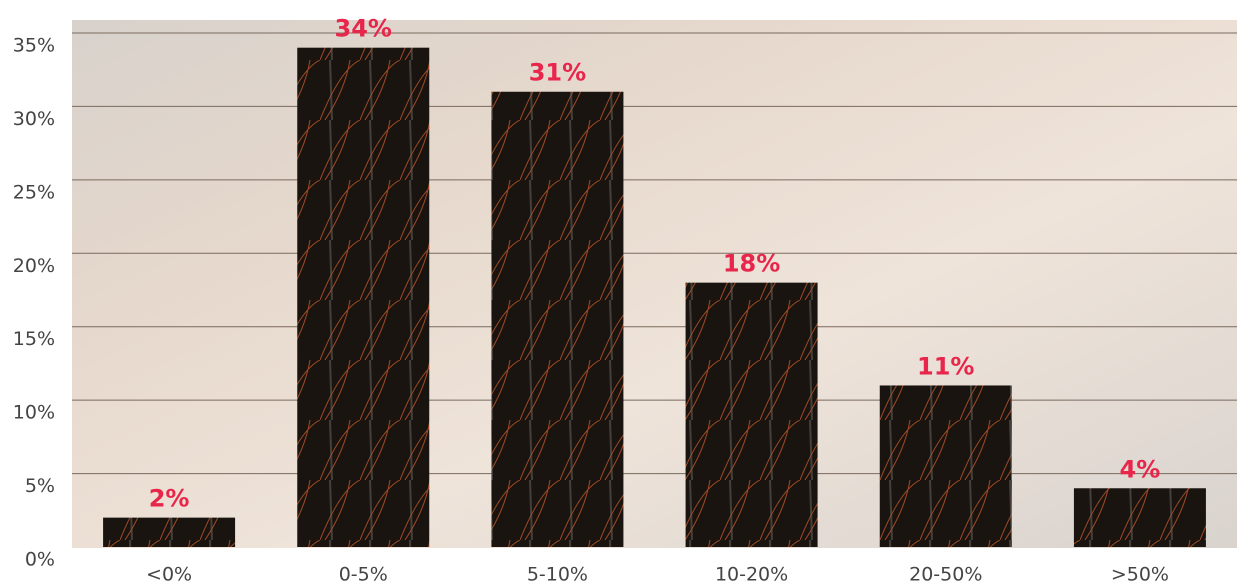  What do you see at coordinates (1140, 575) in the screenshot?
I see `x-tick-label: >50%` at bounding box center [1140, 575].